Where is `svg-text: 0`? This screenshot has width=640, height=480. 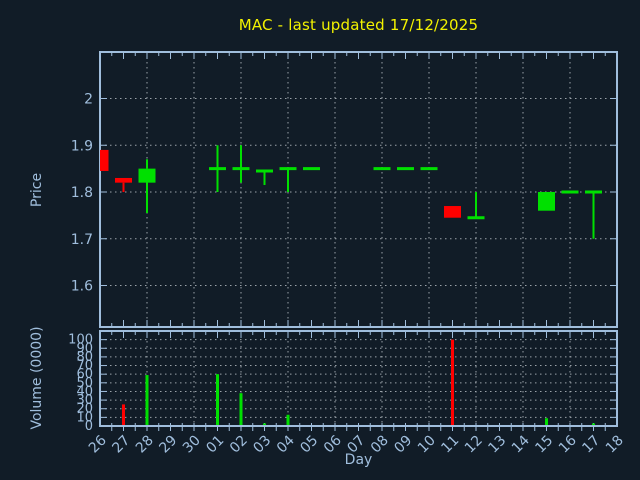 svg-text: 0 is located at coordinates (89, 426).